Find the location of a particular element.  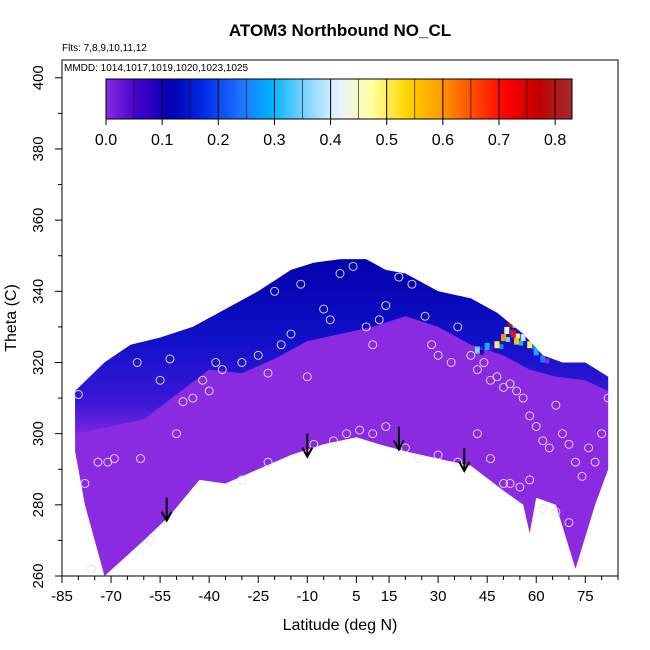

y-tick-label-6: 380 is located at coordinates (38, 148).